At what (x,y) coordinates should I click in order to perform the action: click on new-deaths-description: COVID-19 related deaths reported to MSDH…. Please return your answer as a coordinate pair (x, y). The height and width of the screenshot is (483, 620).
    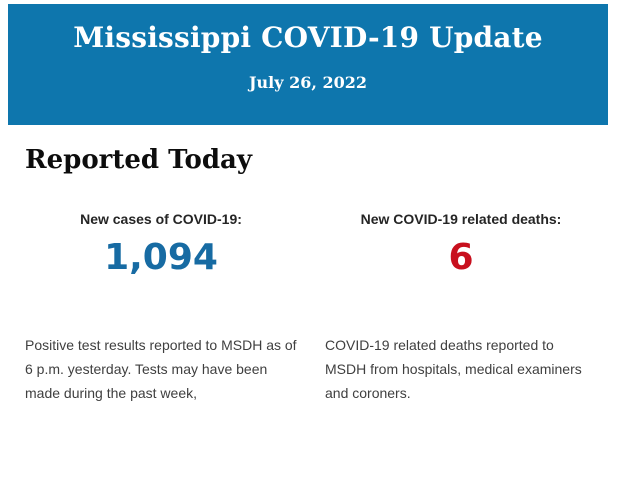
    Looking at the image, I should click on (453, 369).